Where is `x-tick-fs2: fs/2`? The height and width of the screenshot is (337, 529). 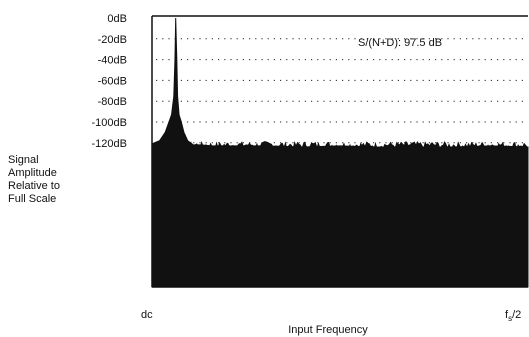
x-tick-fs2: fs/2 is located at coordinates (513, 316).